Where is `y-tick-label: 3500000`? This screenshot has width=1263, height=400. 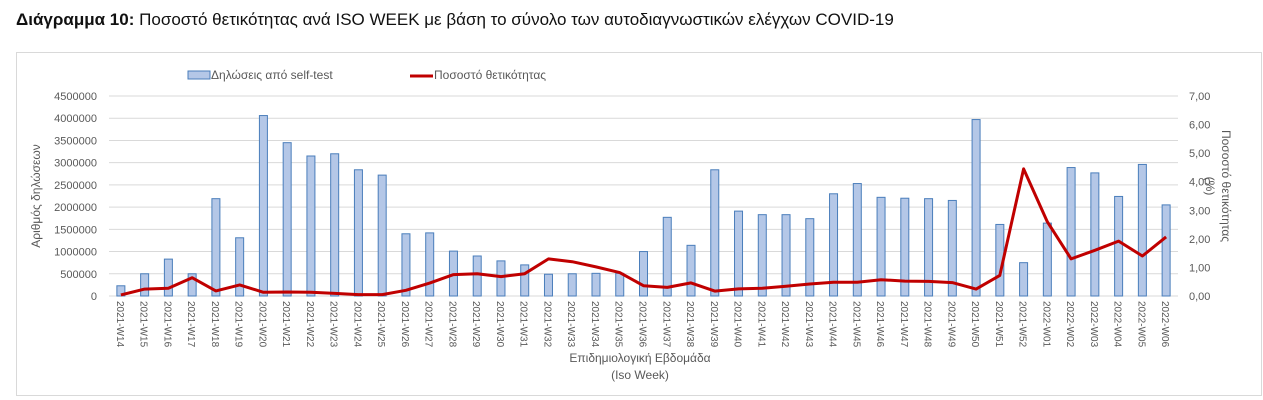
y-tick-label: 3500000 is located at coordinates (75, 141).